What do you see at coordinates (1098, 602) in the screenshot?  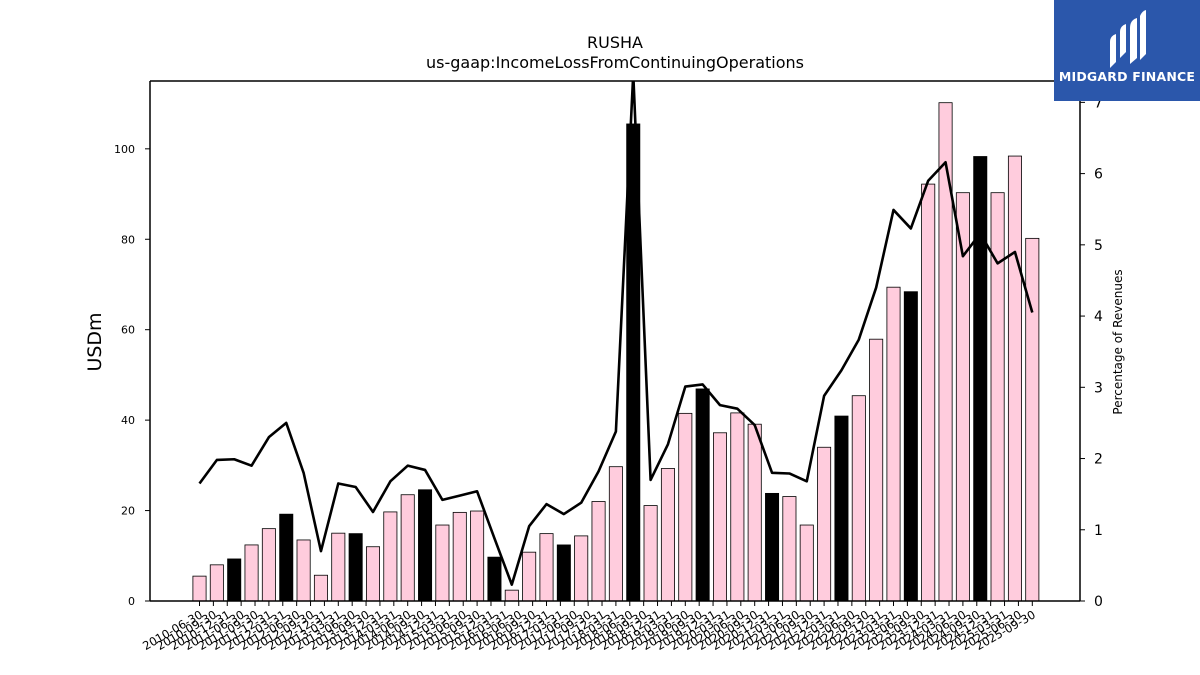 I see `y2-tick-label: 0` at bounding box center [1098, 602].